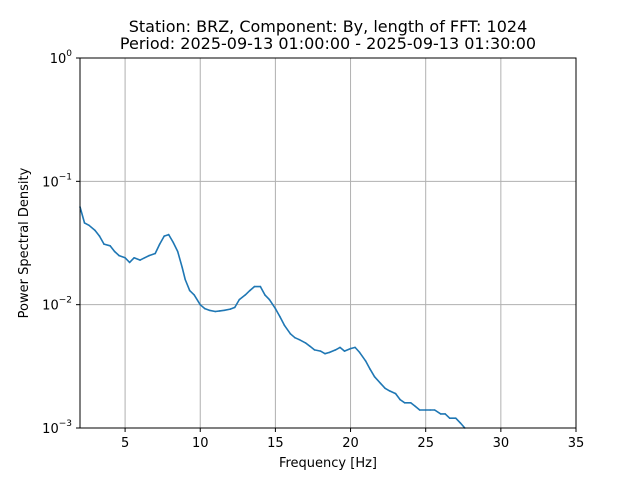  I want to click on x-tick-label: 10, so click(200, 443).